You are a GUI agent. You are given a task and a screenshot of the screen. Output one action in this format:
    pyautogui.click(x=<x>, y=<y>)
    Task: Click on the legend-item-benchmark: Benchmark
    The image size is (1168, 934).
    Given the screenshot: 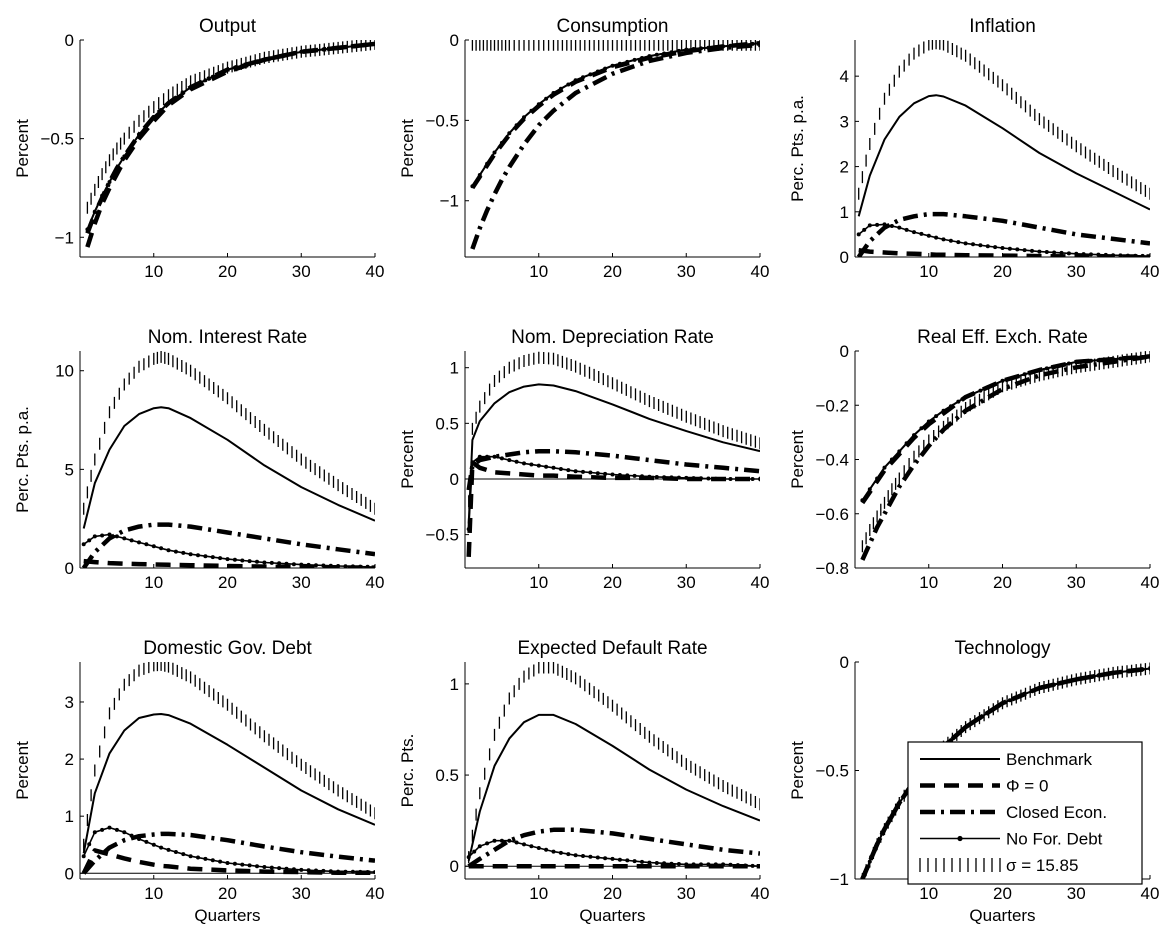 What is the action you would take?
    pyautogui.click(x=1006, y=759)
    